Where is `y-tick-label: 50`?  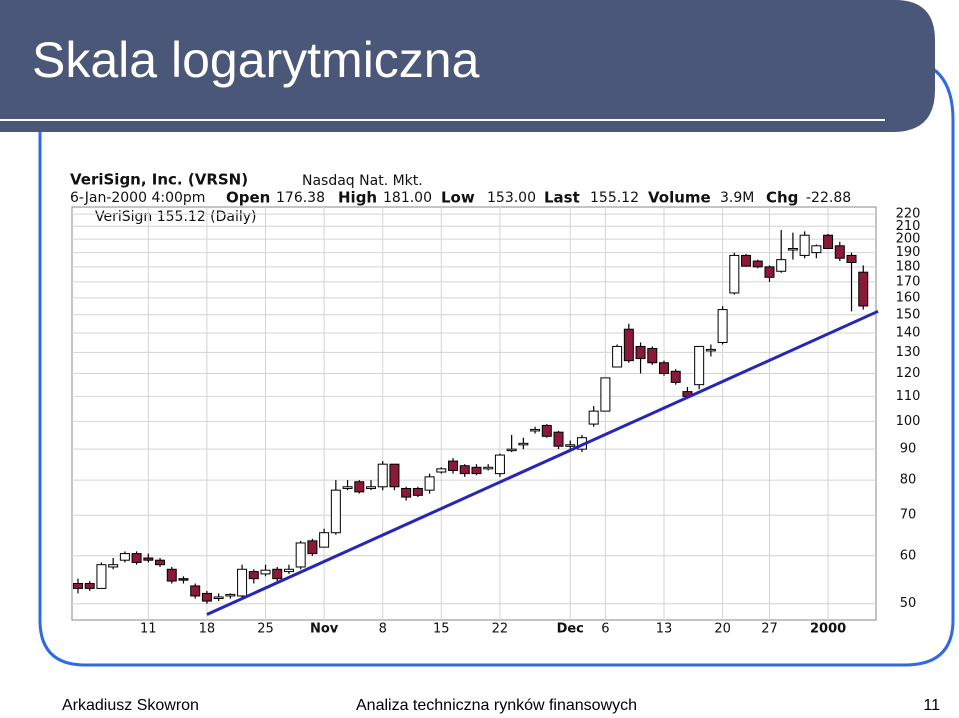
y-tick-label: 50 is located at coordinates (908, 603).